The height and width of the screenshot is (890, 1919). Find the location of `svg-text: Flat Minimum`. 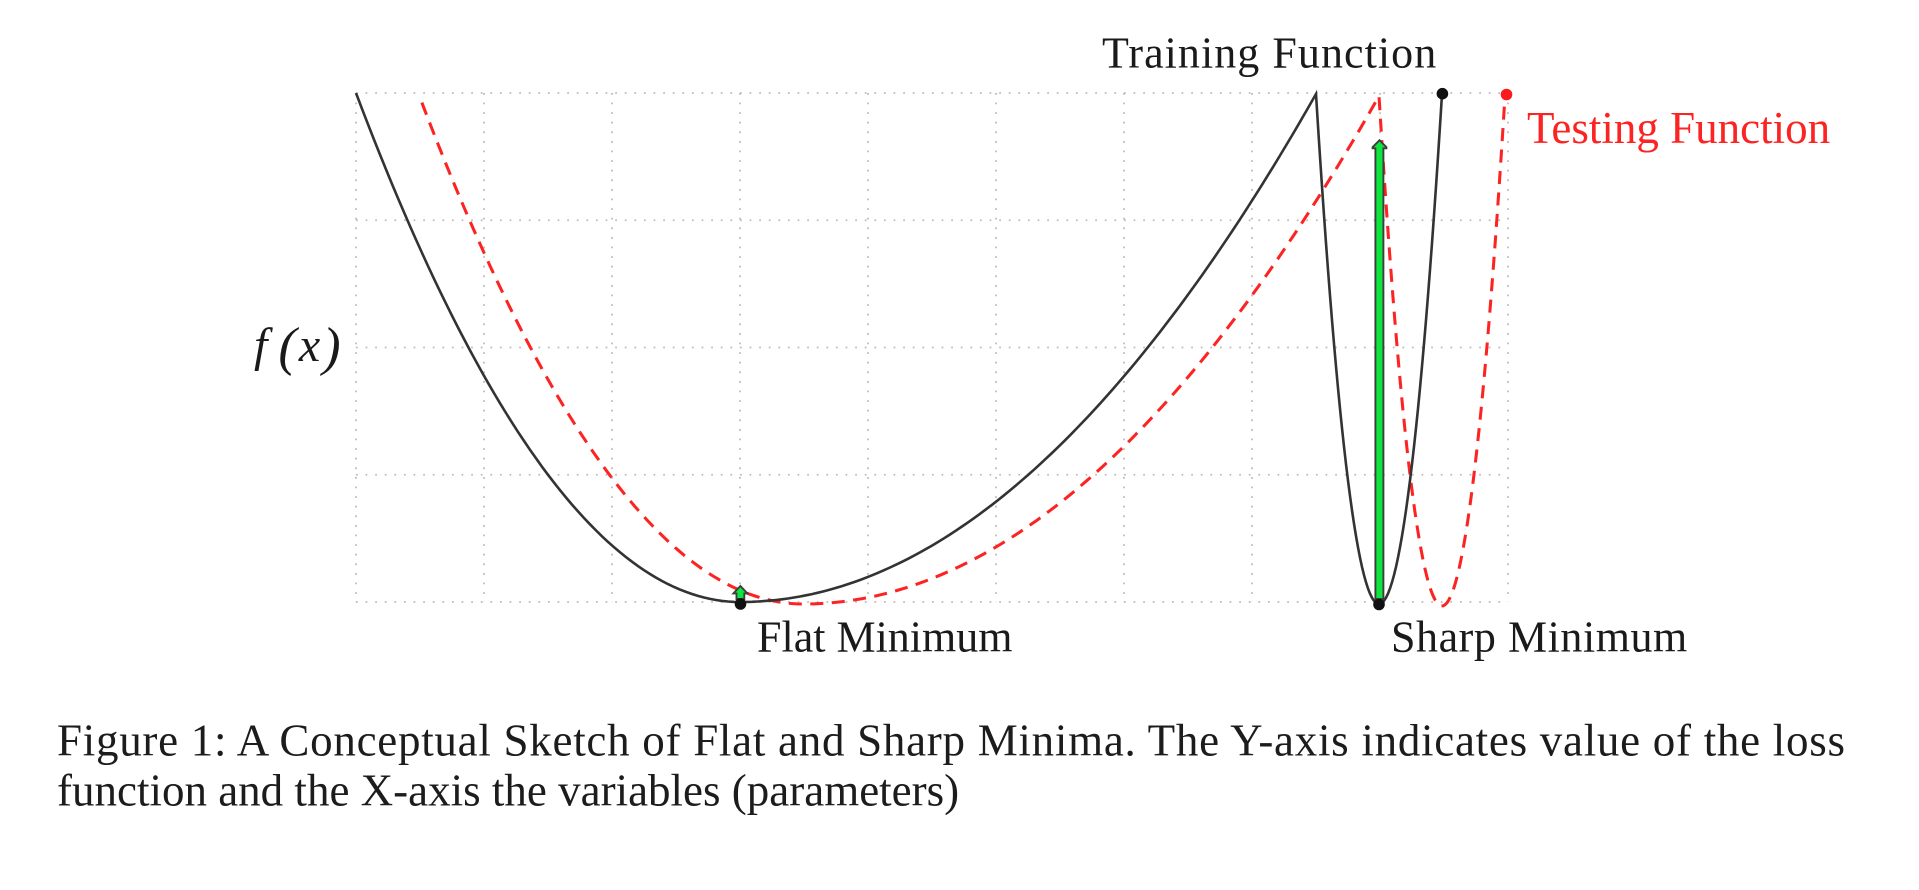

svg-text: Flat Minimum is located at coordinates (884, 637).